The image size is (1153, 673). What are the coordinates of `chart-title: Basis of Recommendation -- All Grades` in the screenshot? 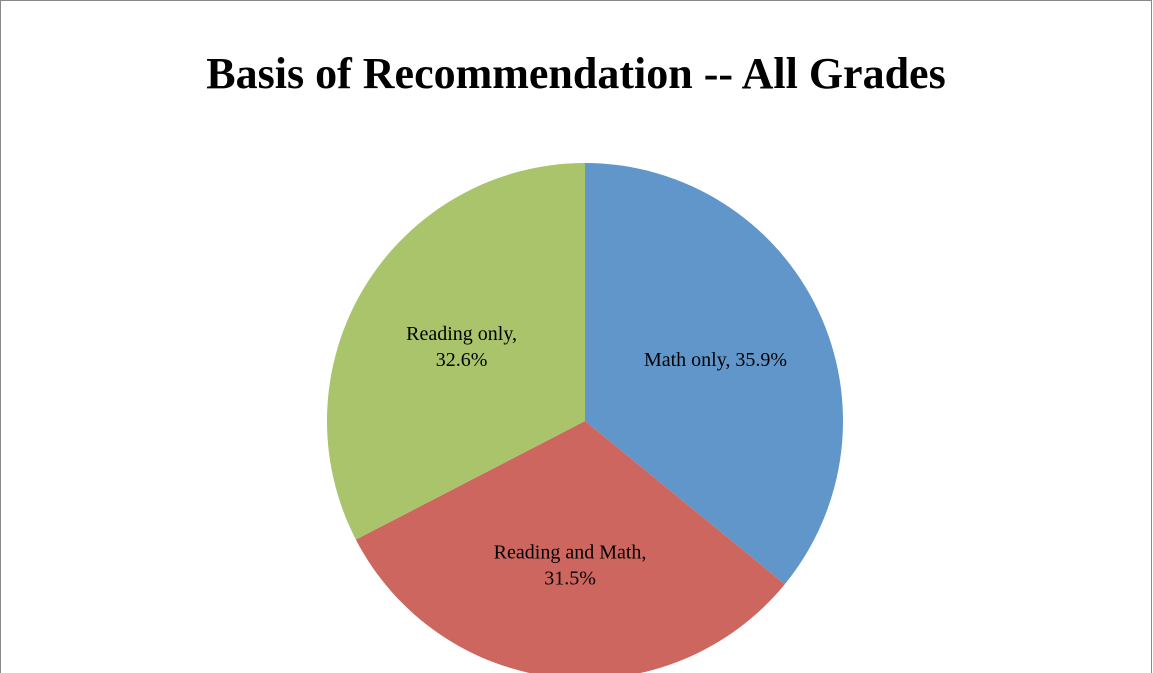 It's located at (575, 73).